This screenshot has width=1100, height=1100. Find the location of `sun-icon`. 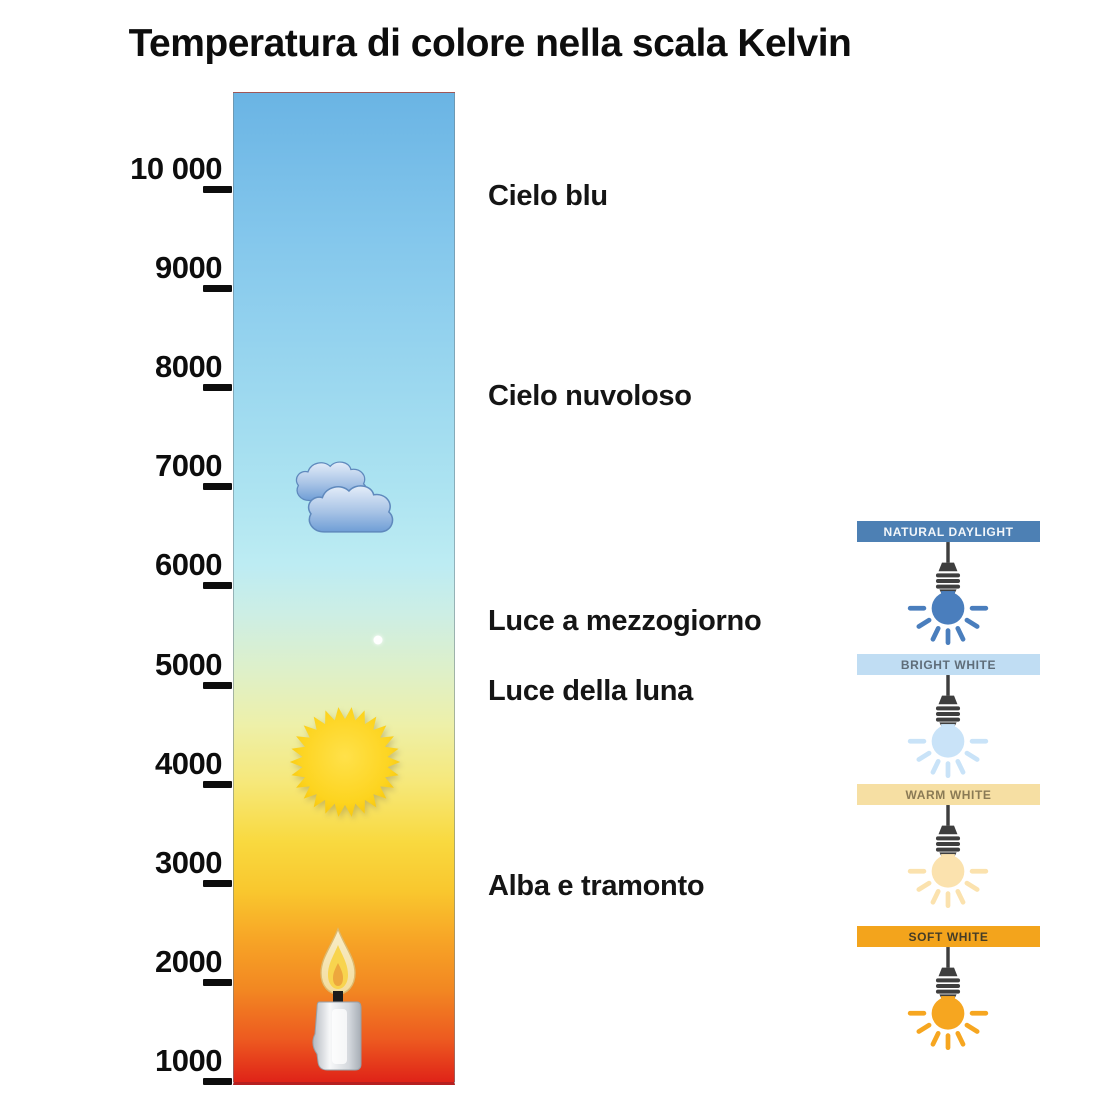

sun-icon is located at coordinates (345, 762).